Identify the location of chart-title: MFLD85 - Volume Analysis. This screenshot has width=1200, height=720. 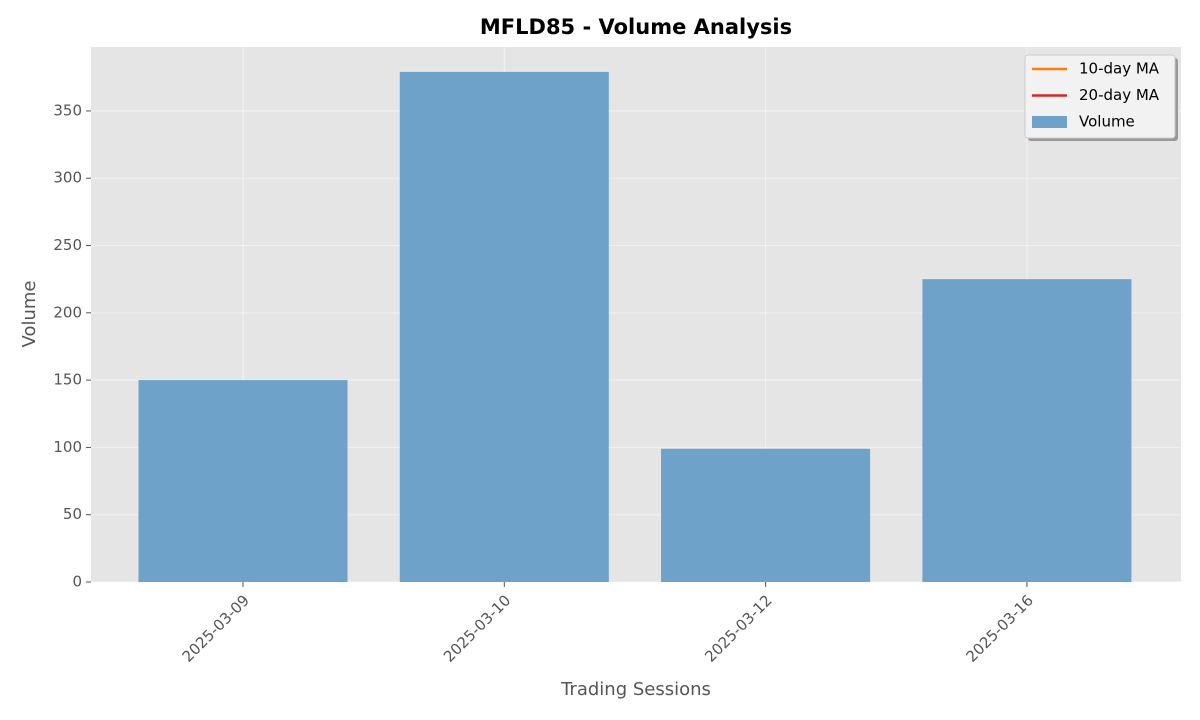
(636, 27).